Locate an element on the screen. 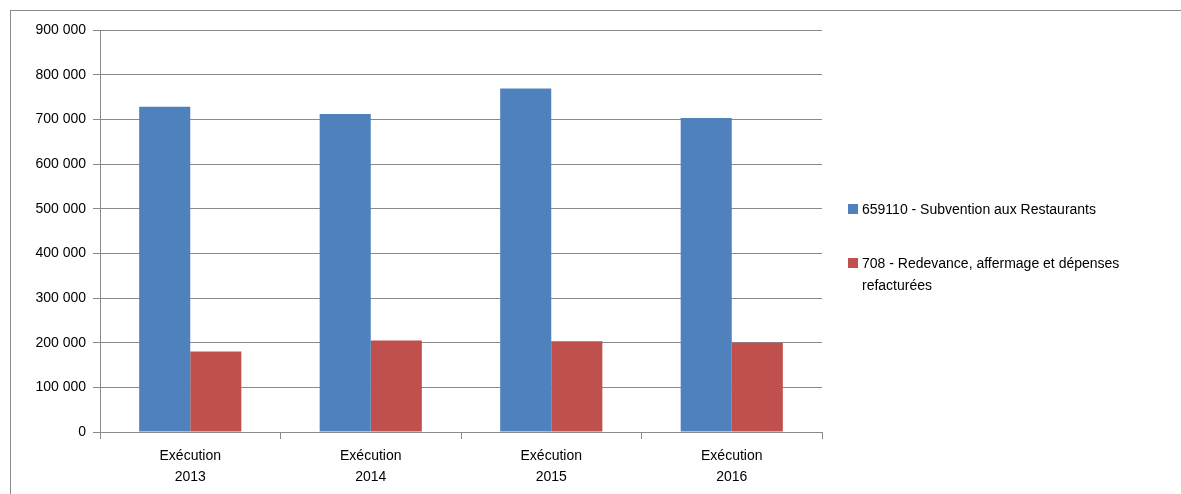 This screenshot has width=1181, height=494. x-tick-label: Exécution 2015 is located at coordinates (551, 465).